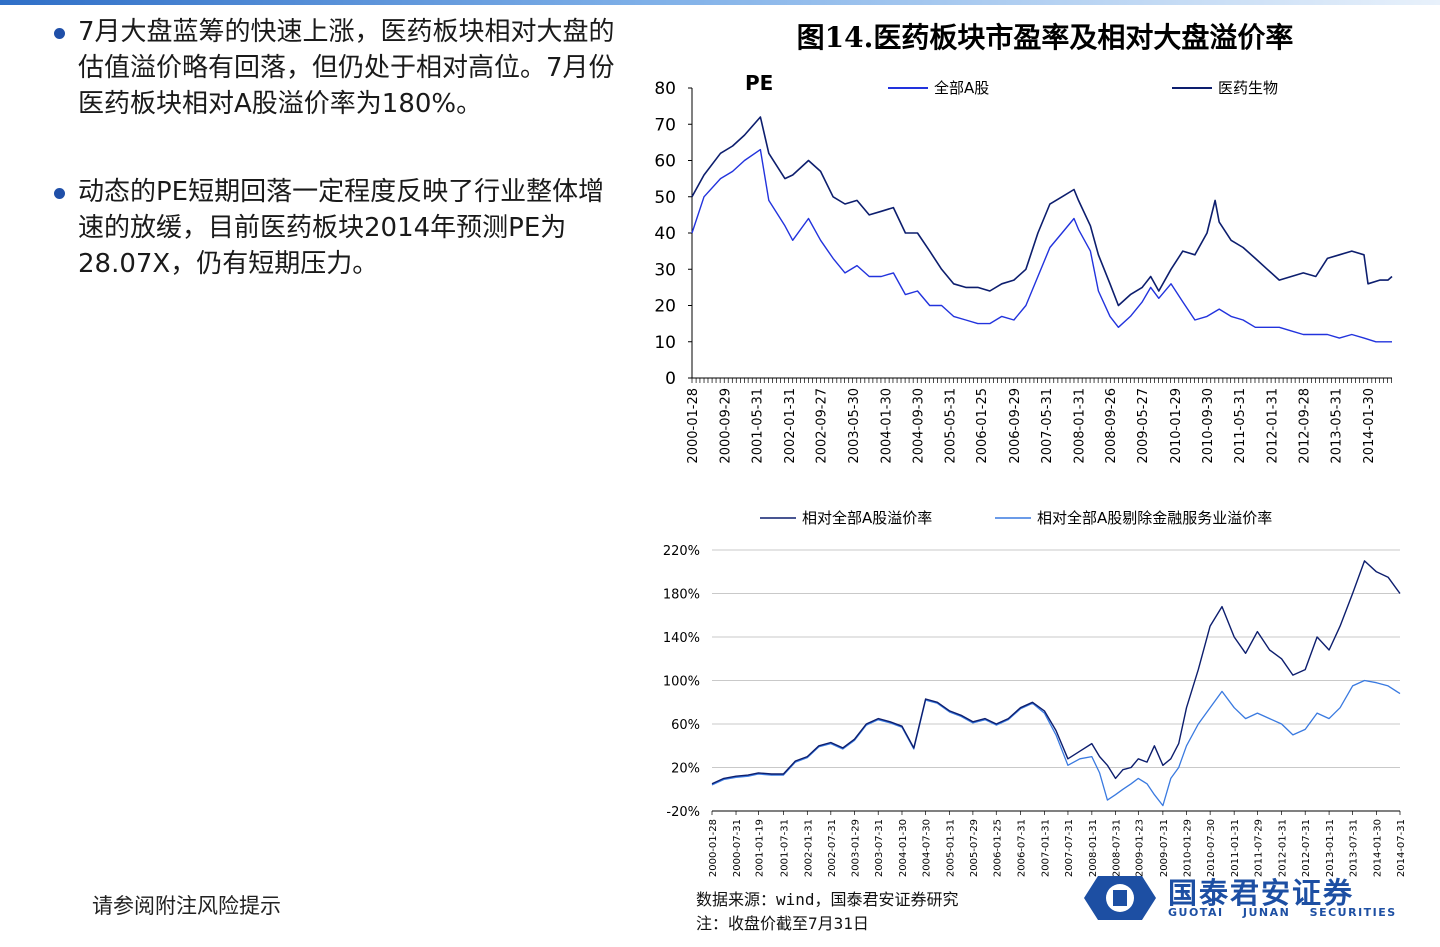  What do you see at coordinates (1111, 426) in the screenshot?
I see `x-tick-label: 2008-09-26` at bounding box center [1111, 426].